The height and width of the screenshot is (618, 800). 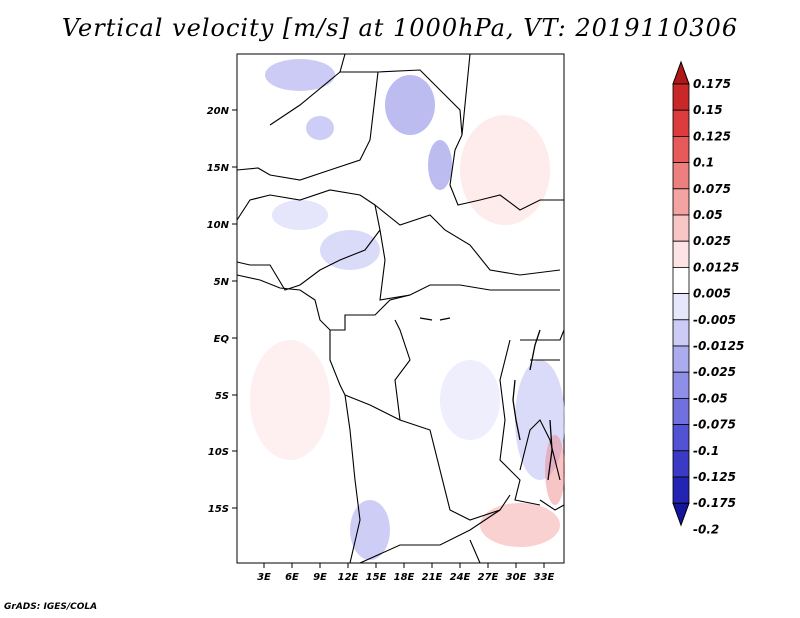 I want to click on lat-label: 10S, so click(x=218, y=452).